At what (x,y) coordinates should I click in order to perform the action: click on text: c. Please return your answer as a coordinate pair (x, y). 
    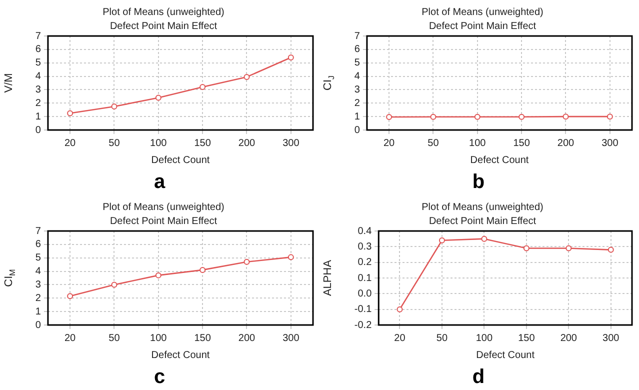
    Looking at the image, I should click on (159, 377).